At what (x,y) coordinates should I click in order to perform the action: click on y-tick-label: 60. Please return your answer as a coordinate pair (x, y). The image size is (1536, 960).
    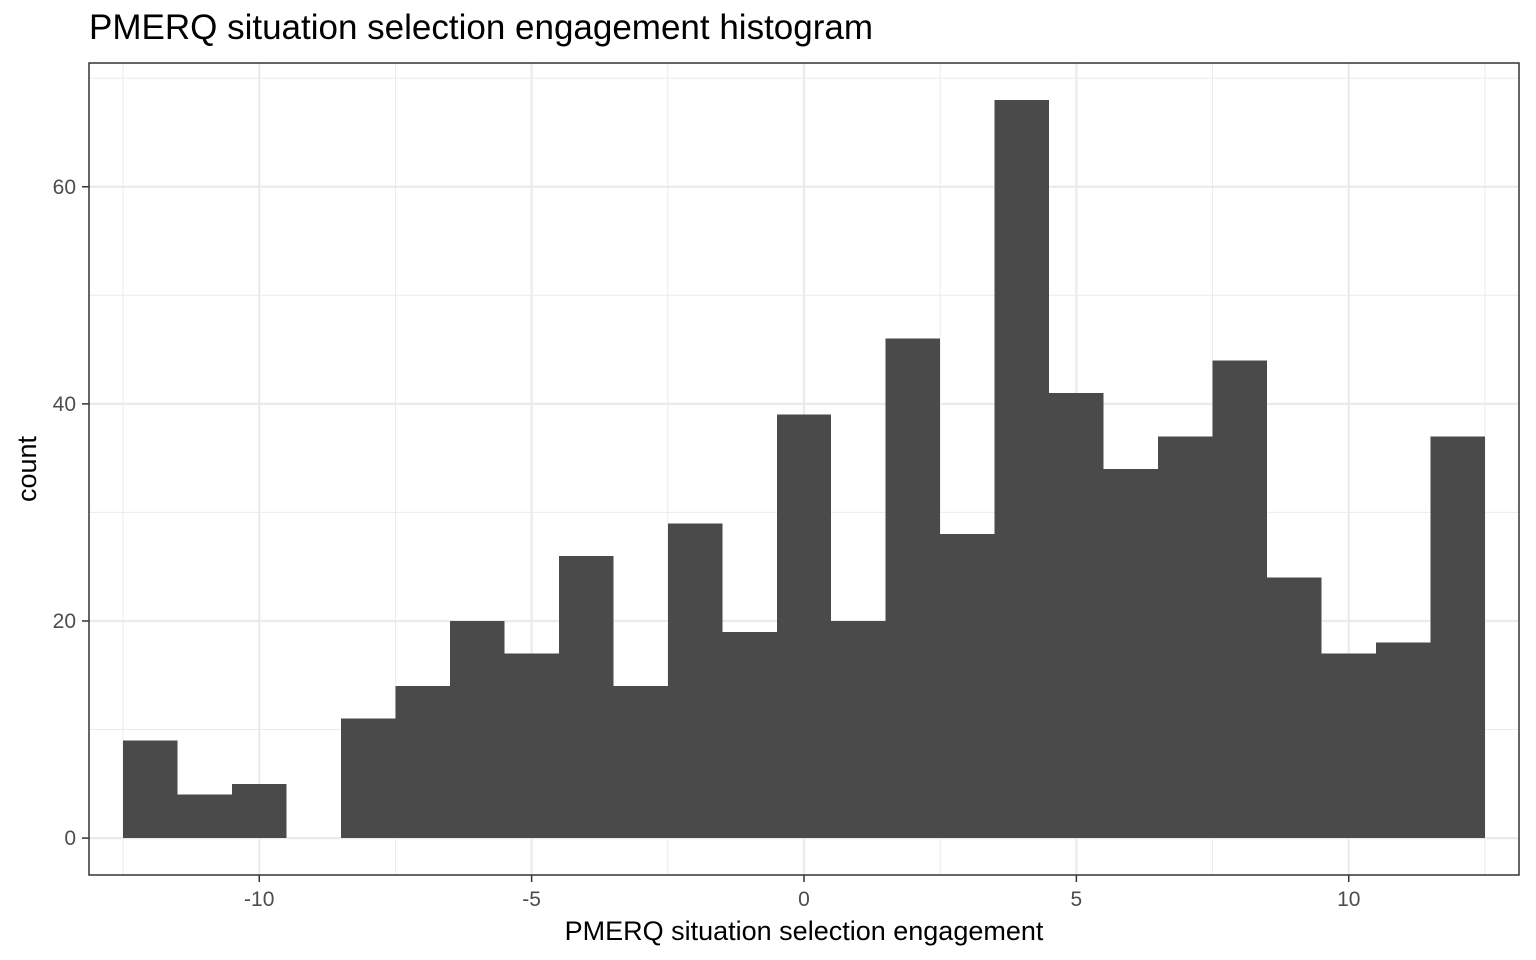
    Looking at the image, I should click on (64, 187).